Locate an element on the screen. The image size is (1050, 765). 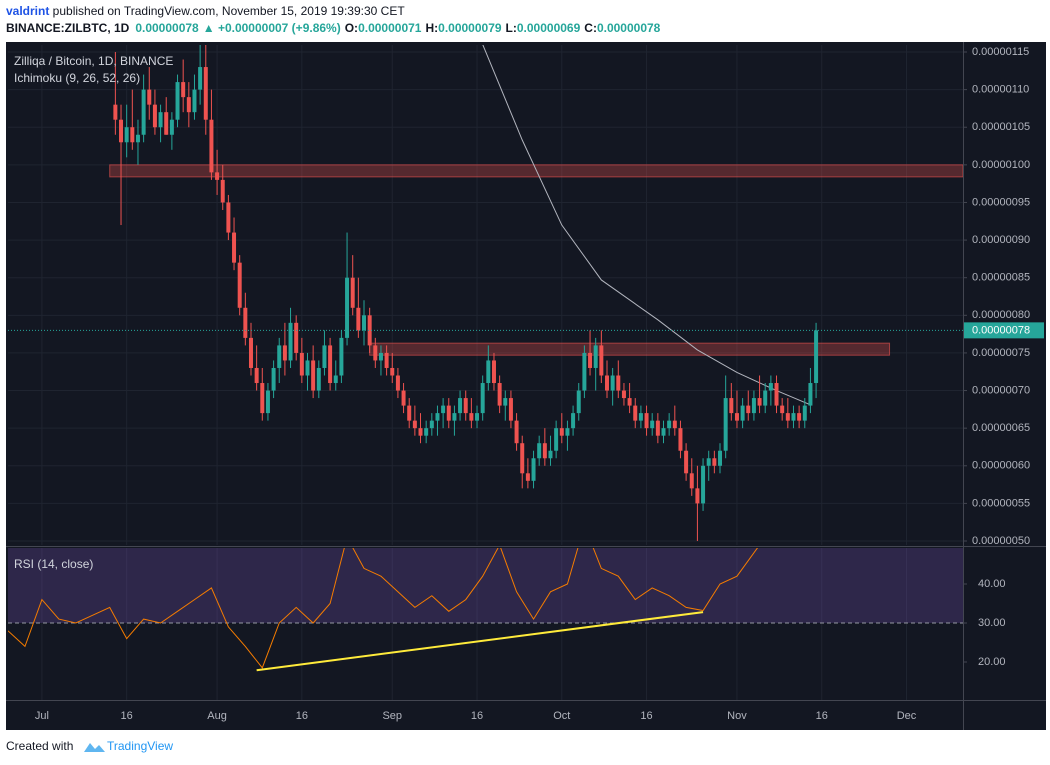
ohlc-value: 0.00000071 is located at coordinates (390, 28).